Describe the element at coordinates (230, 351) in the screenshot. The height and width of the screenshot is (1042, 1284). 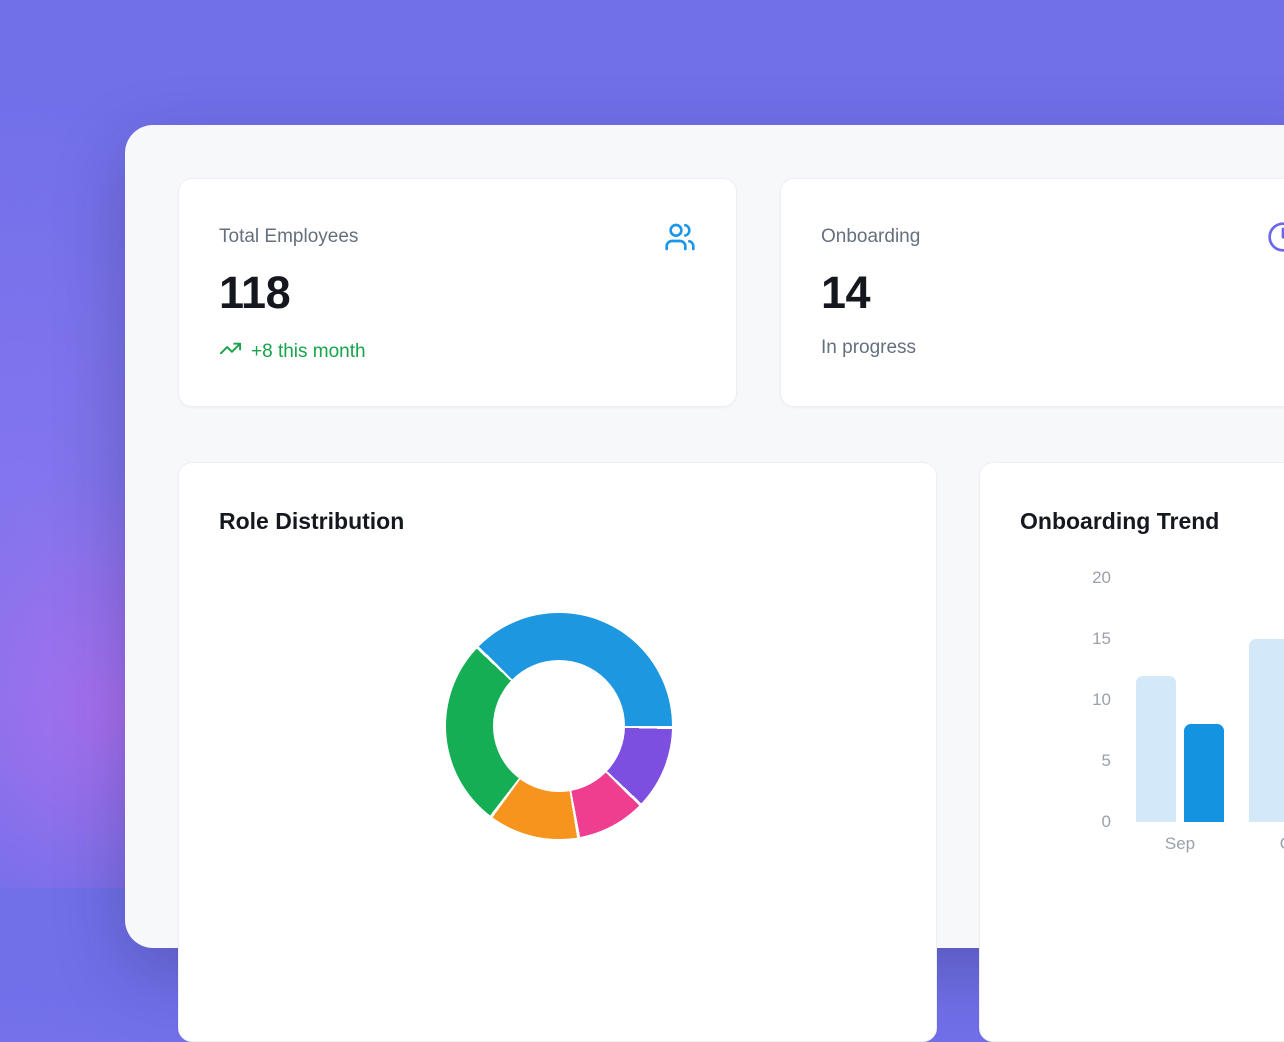
I see `trending-up-icon` at that location.